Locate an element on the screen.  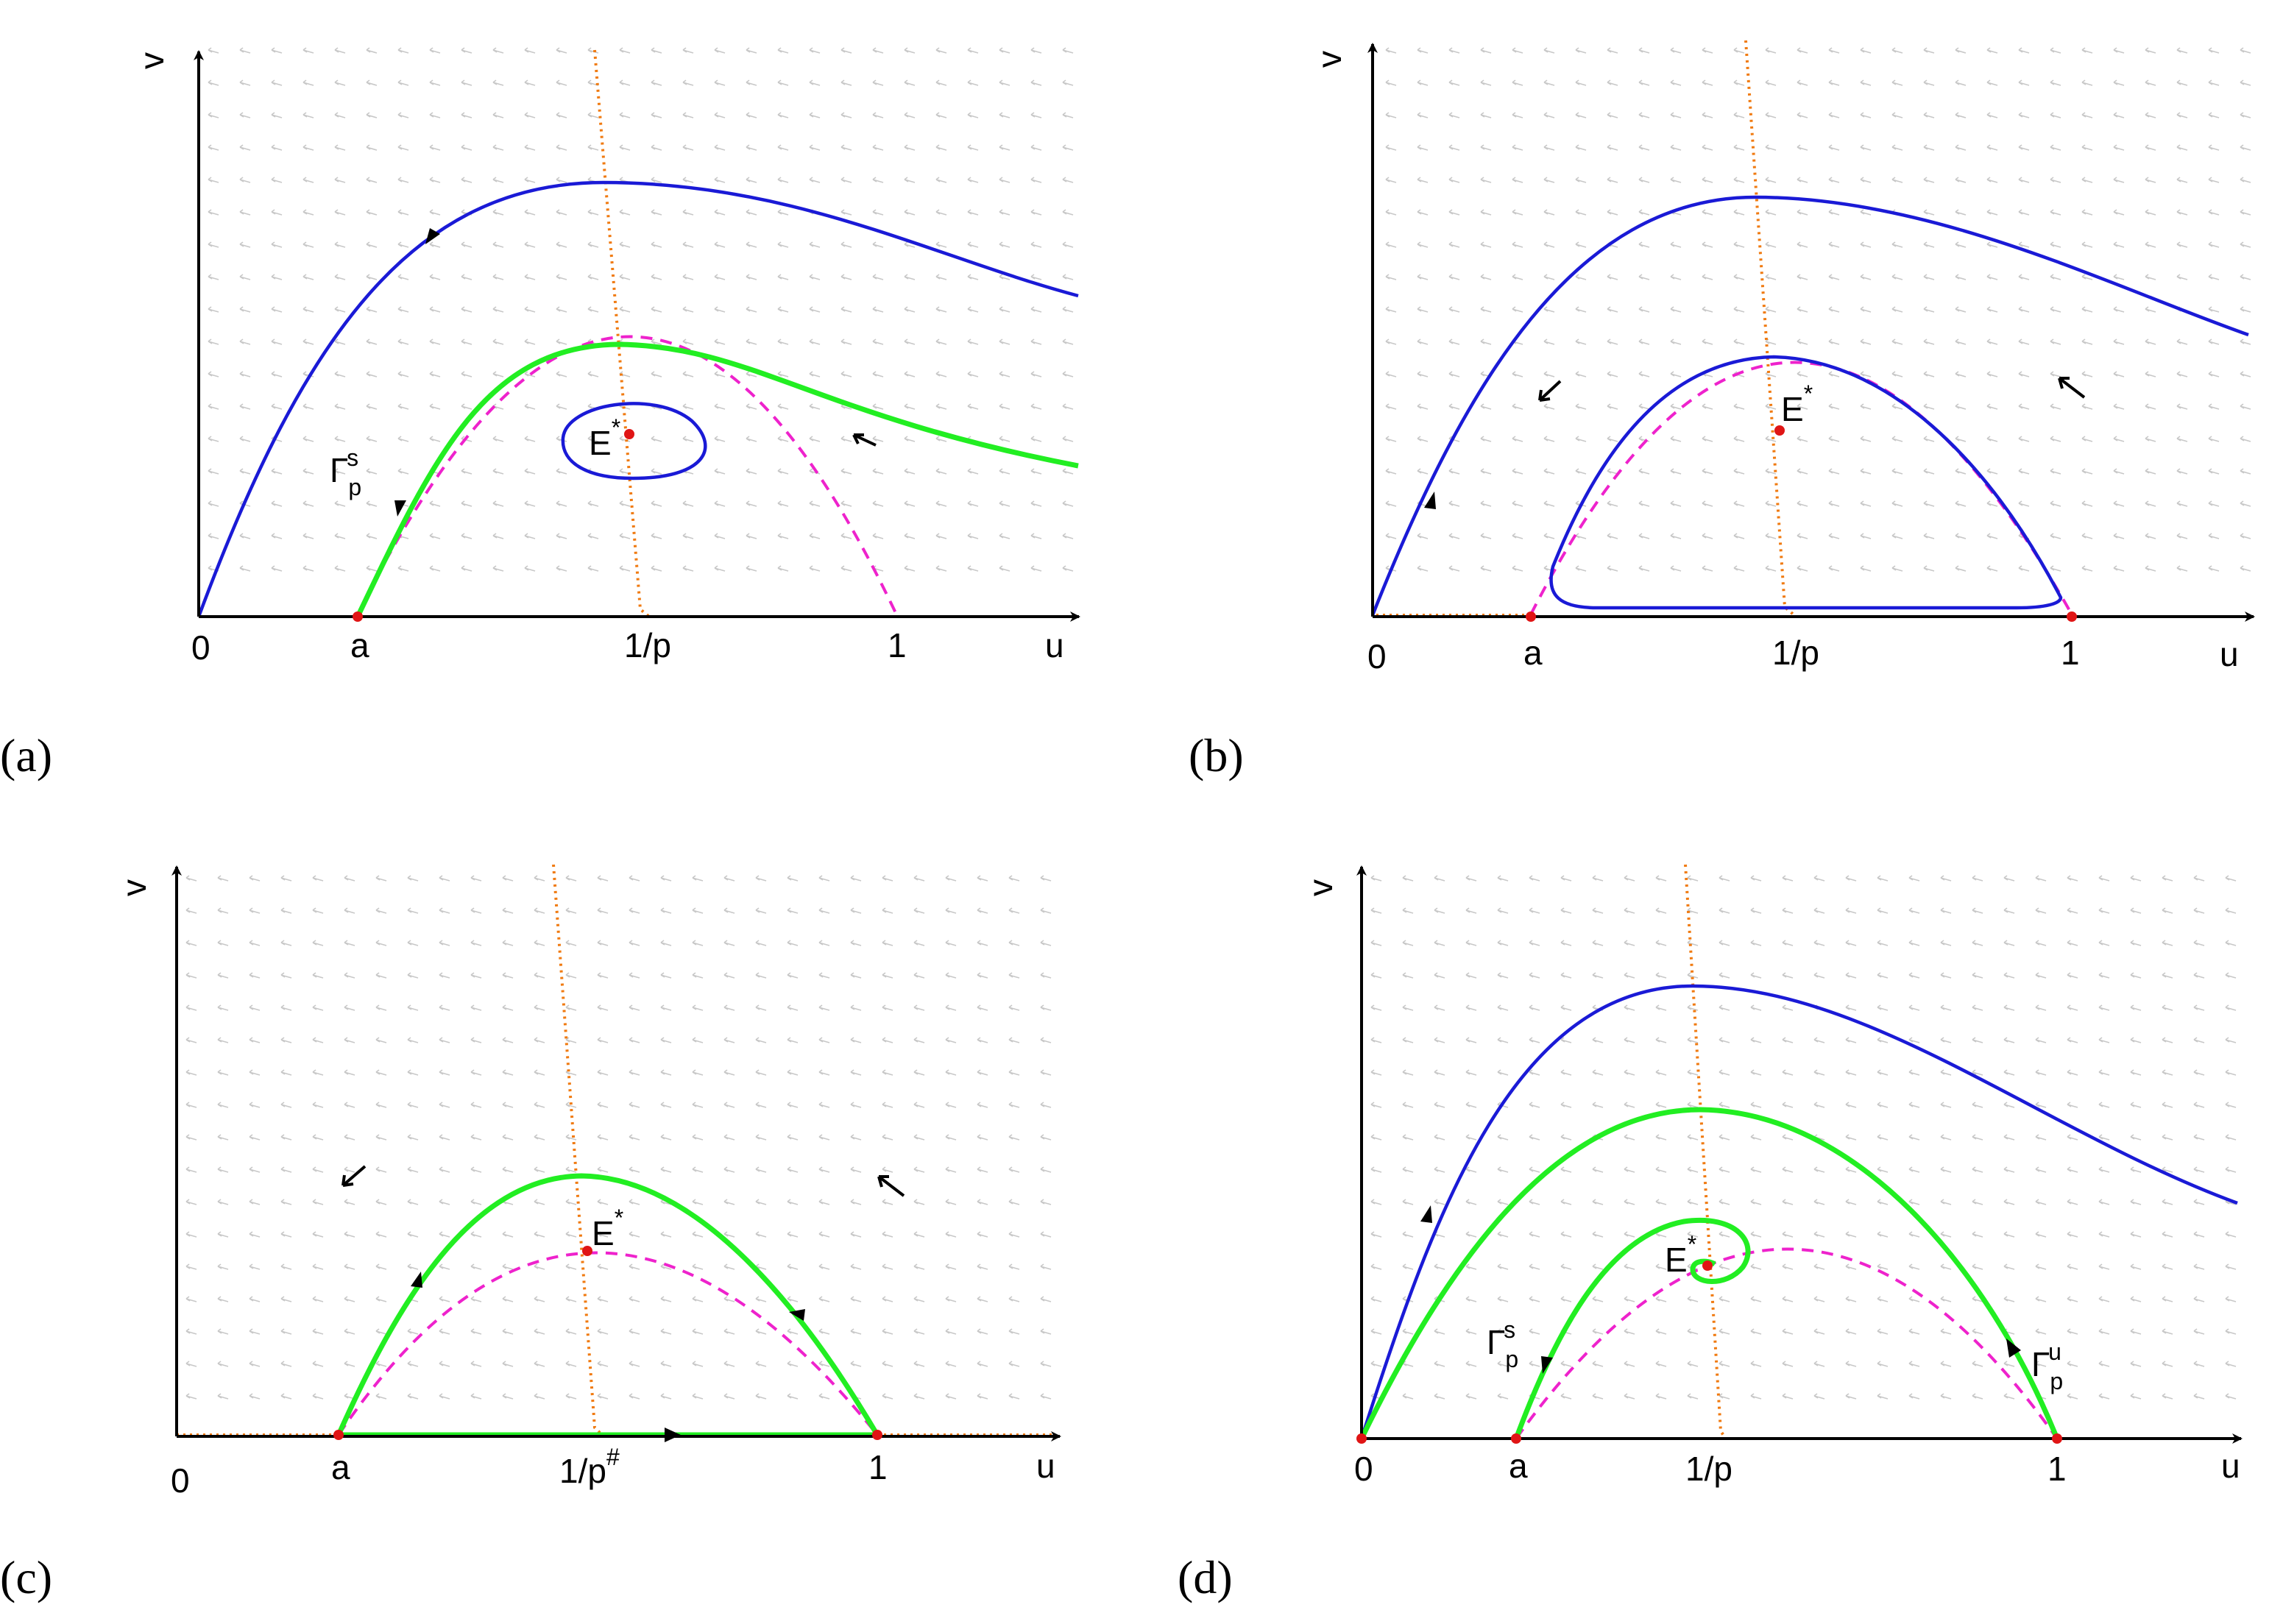
tick-inv-p: 1/p is located at coordinates (1709, 1469).